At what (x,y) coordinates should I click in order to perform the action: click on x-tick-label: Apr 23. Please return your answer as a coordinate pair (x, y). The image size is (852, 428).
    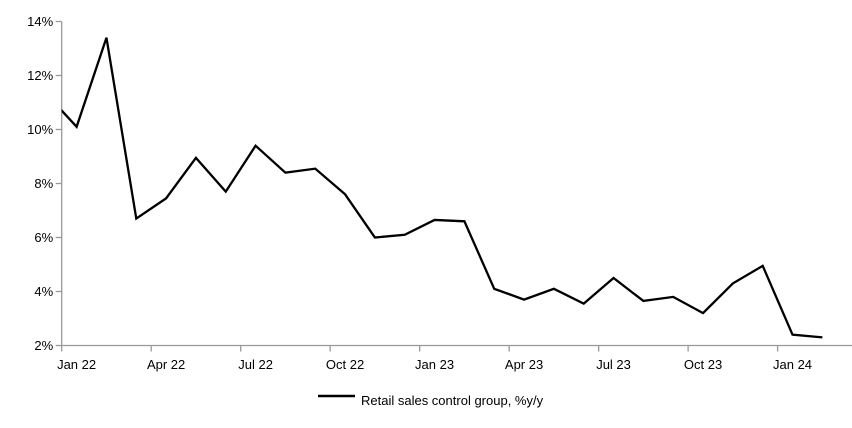
    Looking at the image, I should click on (524, 364).